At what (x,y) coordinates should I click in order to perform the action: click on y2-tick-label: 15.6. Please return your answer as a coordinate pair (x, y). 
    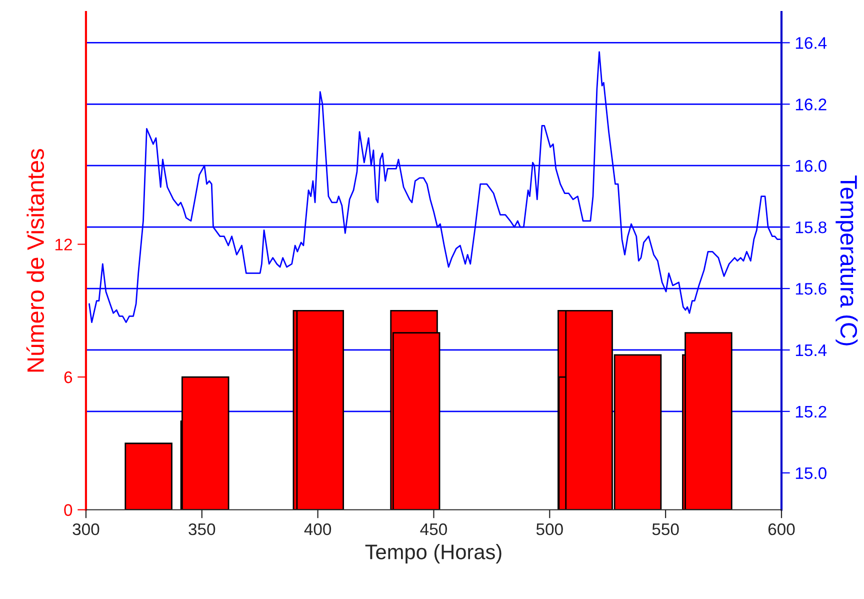
    Looking at the image, I should click on (811, 288).